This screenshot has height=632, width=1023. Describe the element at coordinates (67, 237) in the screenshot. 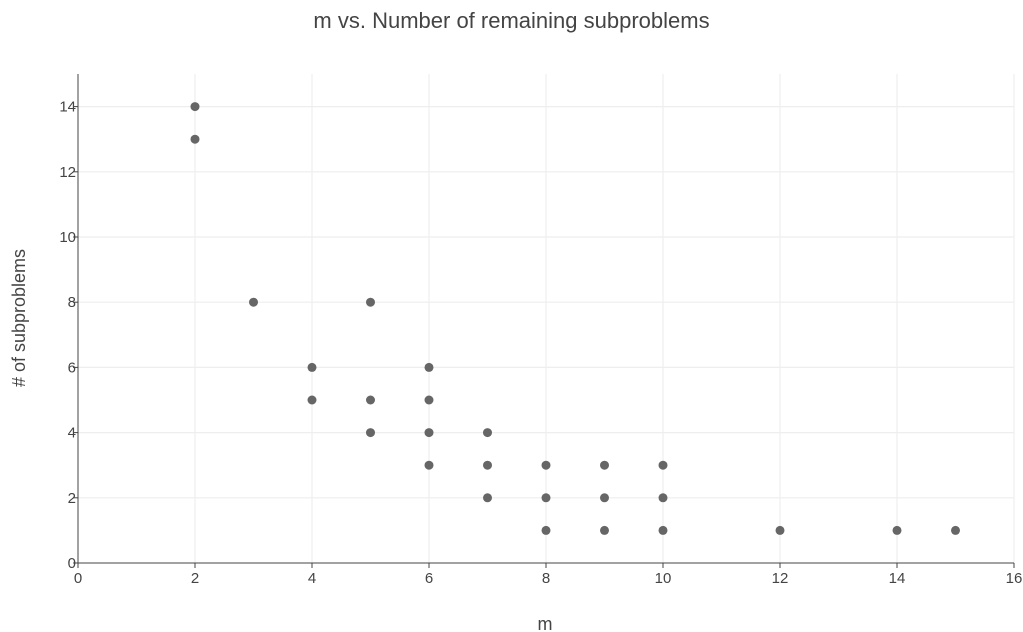

I see `y-tick-label: 10` at that location.